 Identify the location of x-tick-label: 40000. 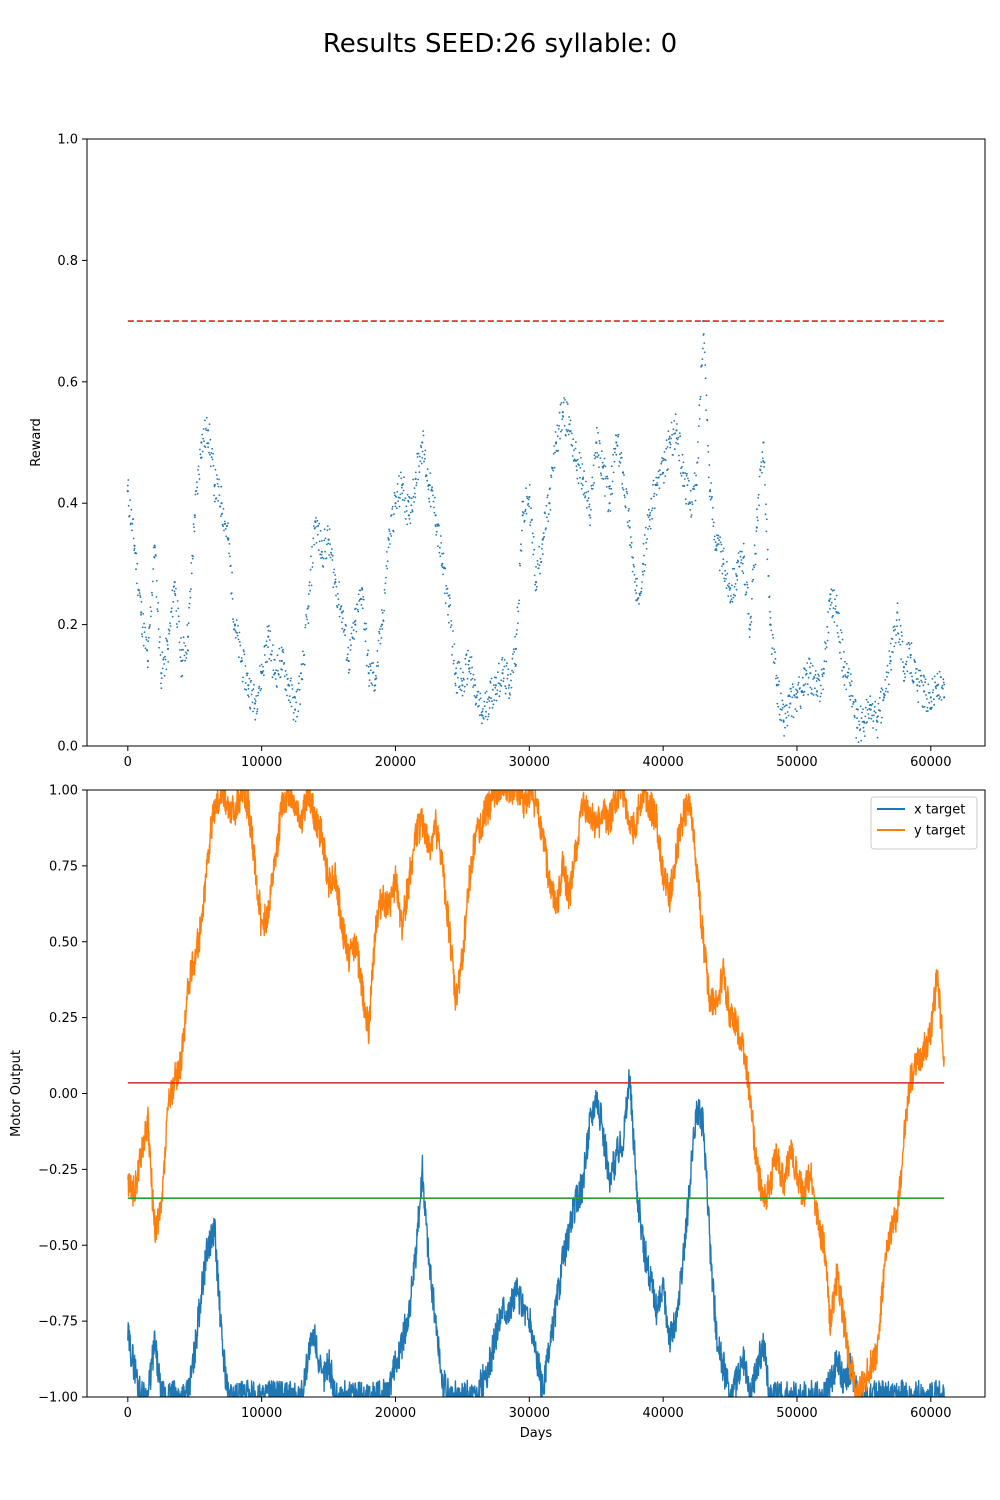
(662, 762).